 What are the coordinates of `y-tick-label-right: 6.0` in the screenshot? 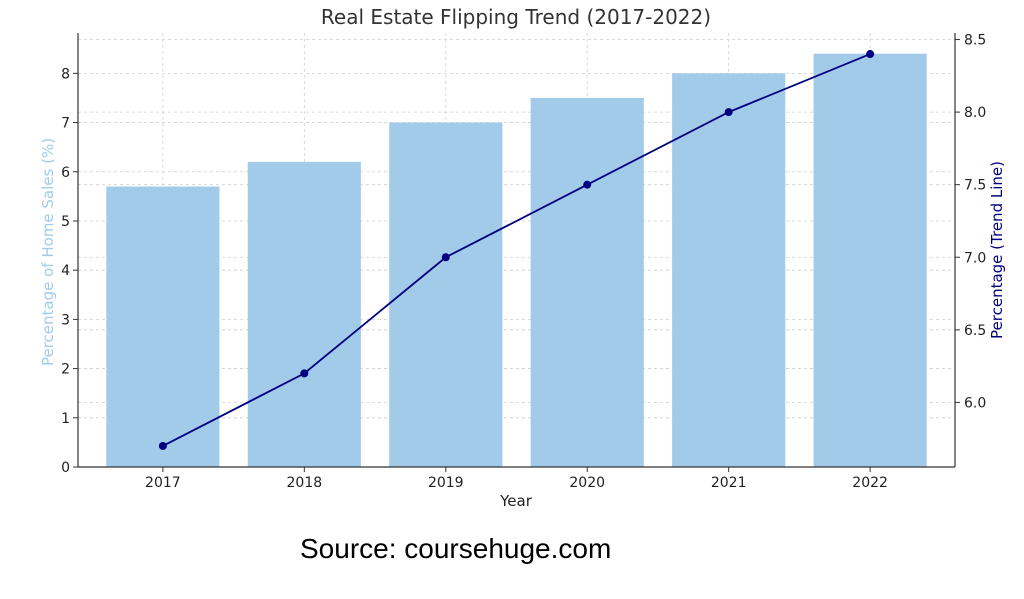 It's located at (975, 403).